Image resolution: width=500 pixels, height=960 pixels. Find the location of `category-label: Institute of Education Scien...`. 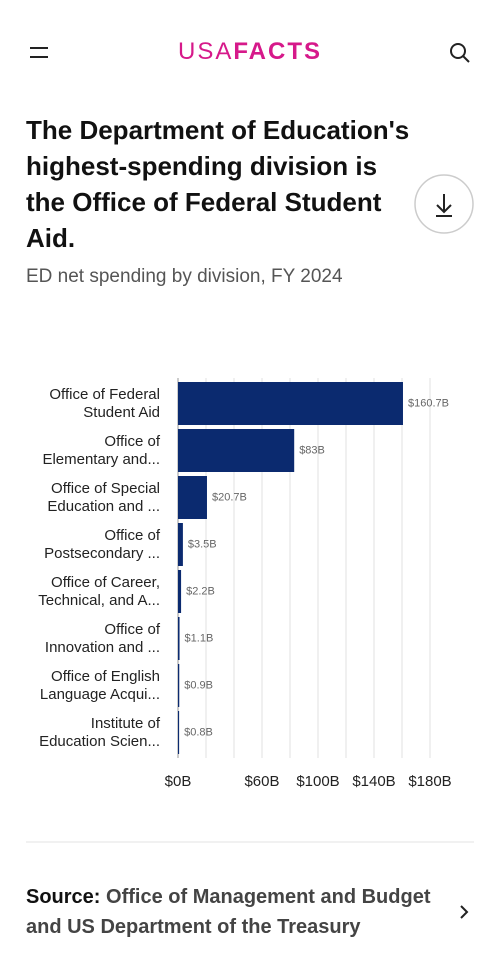

category-label: Institute of Education Scien... is located at coordinates (99, 732).